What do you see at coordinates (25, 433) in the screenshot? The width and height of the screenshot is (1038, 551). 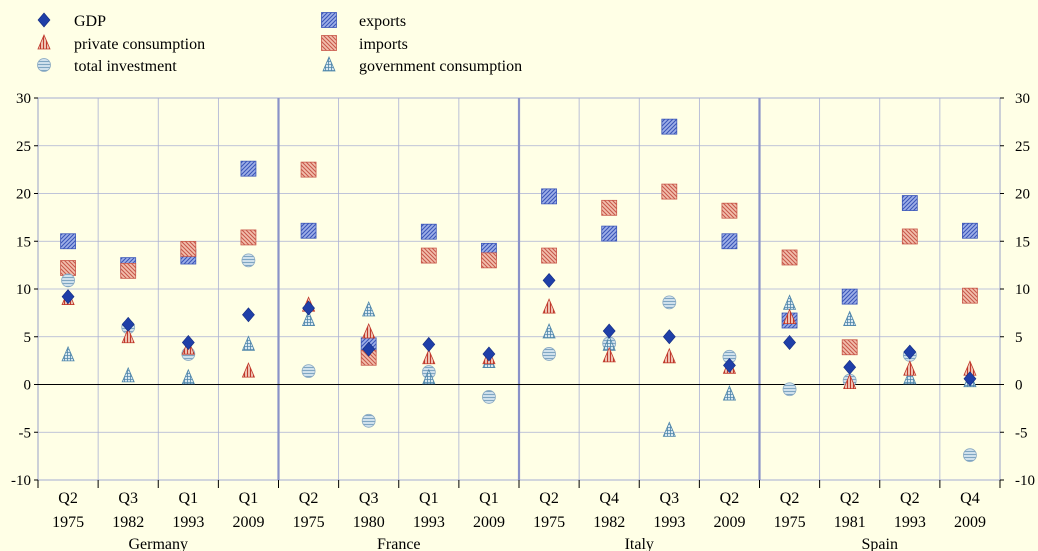 I see `y-tick-label-left: -5` at bounding box center [25, 433].